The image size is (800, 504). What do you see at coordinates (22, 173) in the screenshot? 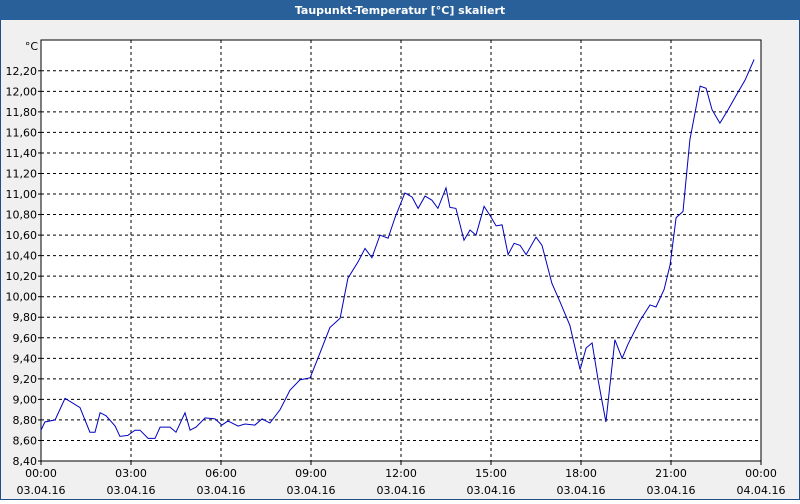
I see `y-tick-label: 11,20` at bounding box center [22, 173].